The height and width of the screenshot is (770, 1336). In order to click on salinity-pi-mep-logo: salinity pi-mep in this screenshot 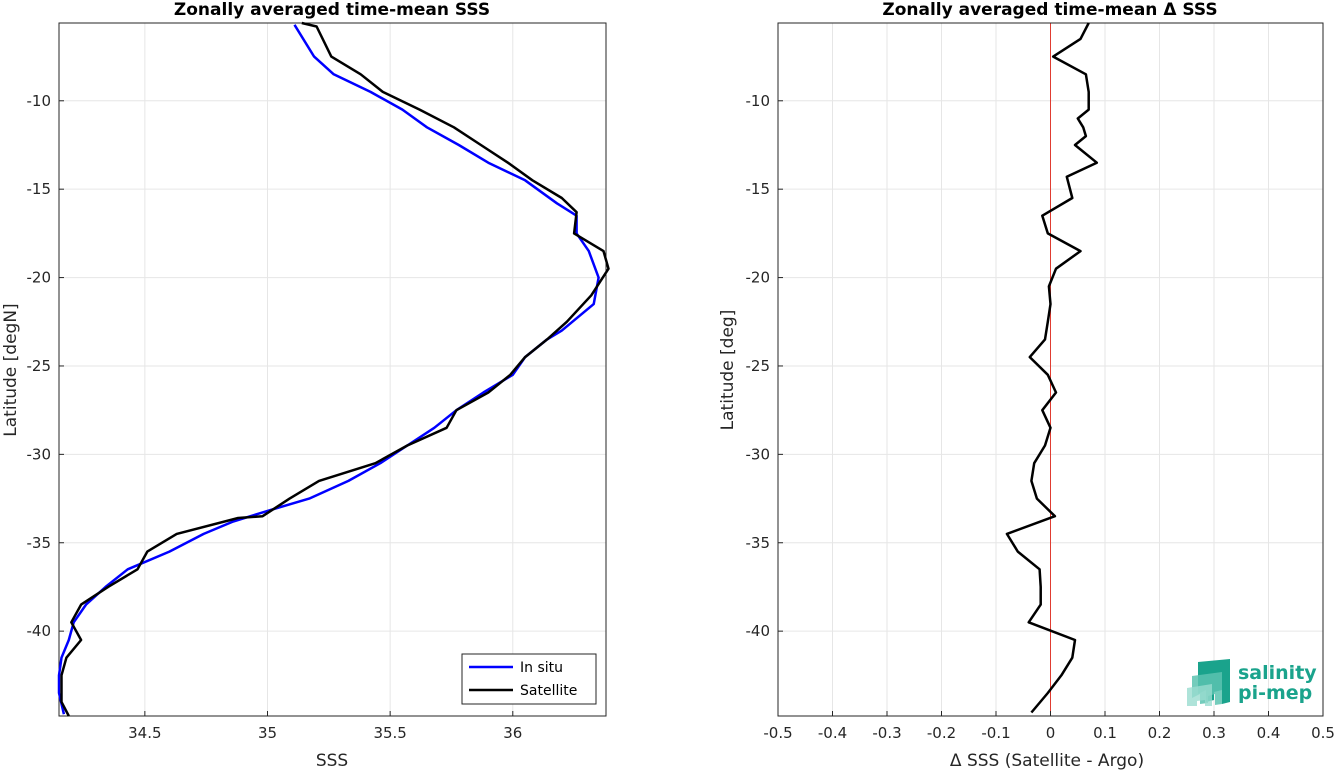, I will do `click(1252, 682)`.